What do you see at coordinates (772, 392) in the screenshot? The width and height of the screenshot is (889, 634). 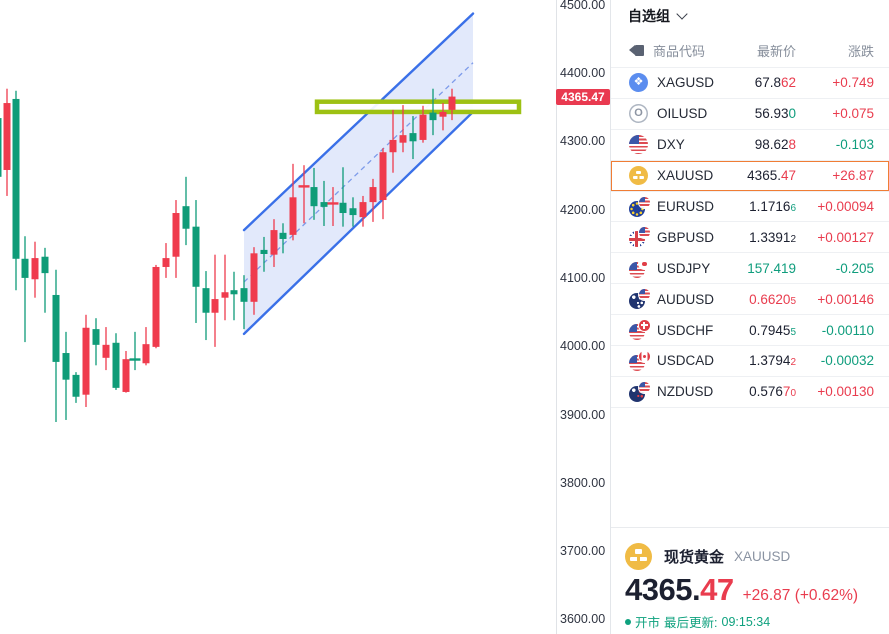 I see `symbol-price: 0.57670` at bounding box center [772, 392].